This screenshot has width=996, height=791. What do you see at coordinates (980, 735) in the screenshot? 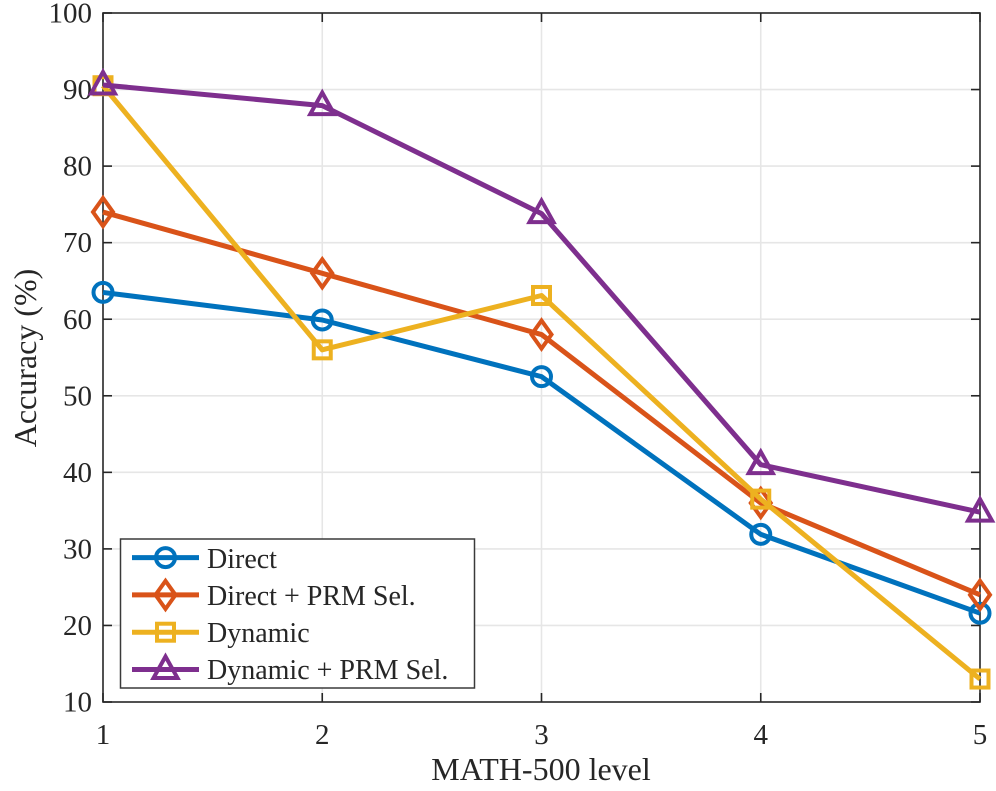
I see `x-tick-label: 5` at bounding box center [980, 735].